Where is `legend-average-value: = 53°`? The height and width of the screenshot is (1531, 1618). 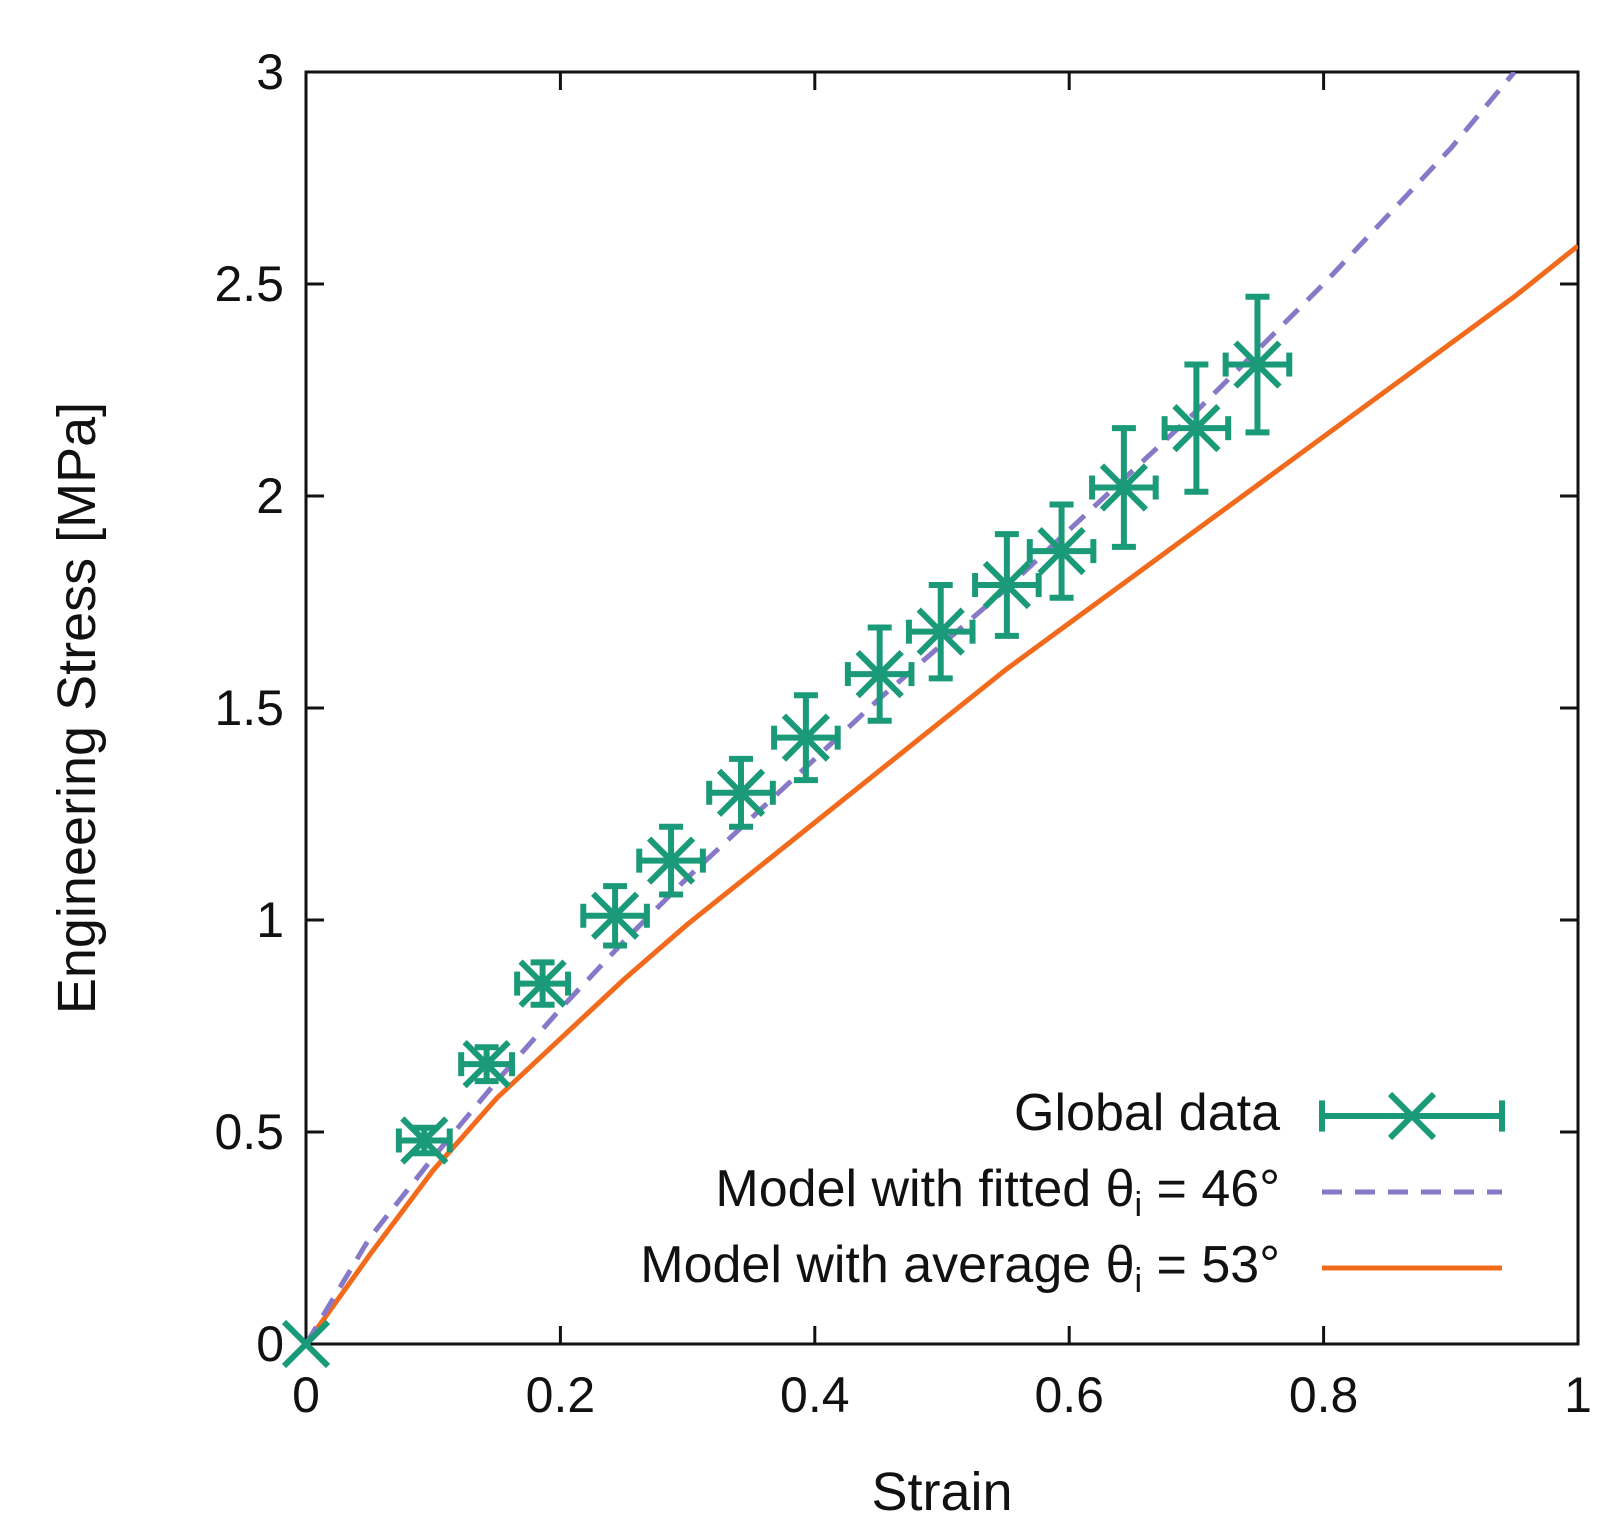
legend-average-value: = 53° is located at coordinates (1211, 1265).